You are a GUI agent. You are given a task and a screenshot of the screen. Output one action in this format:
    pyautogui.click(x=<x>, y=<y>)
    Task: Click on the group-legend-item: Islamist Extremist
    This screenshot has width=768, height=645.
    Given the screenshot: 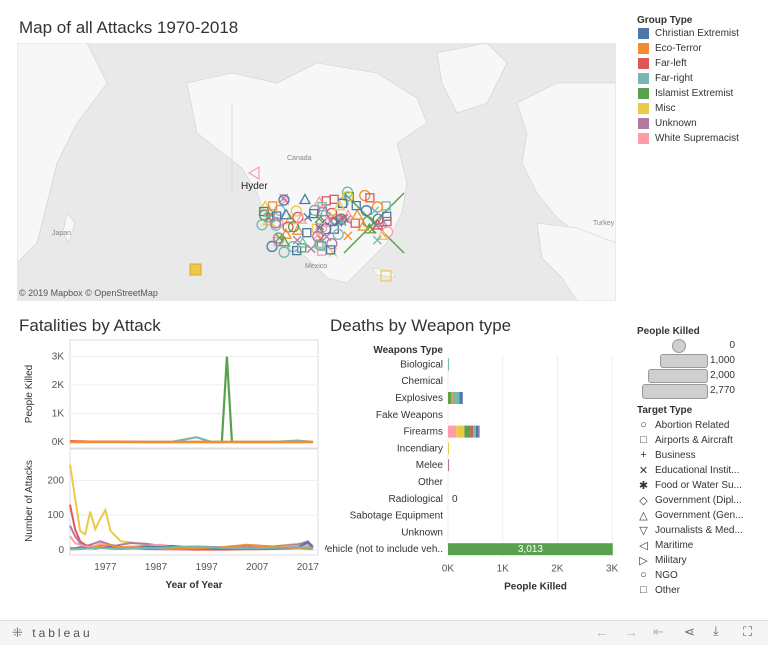 What is the action you would take?
    pyautogui.click(x=685, y=93)
    